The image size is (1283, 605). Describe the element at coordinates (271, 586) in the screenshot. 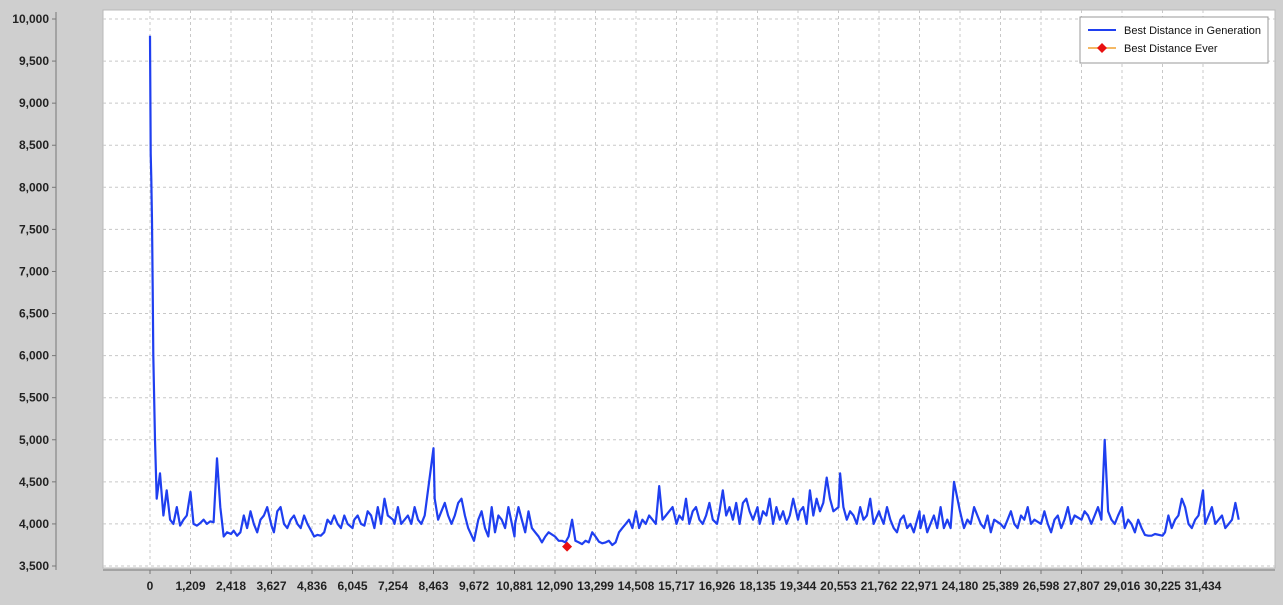

I see `x-tick-label: 3,627` at that location.